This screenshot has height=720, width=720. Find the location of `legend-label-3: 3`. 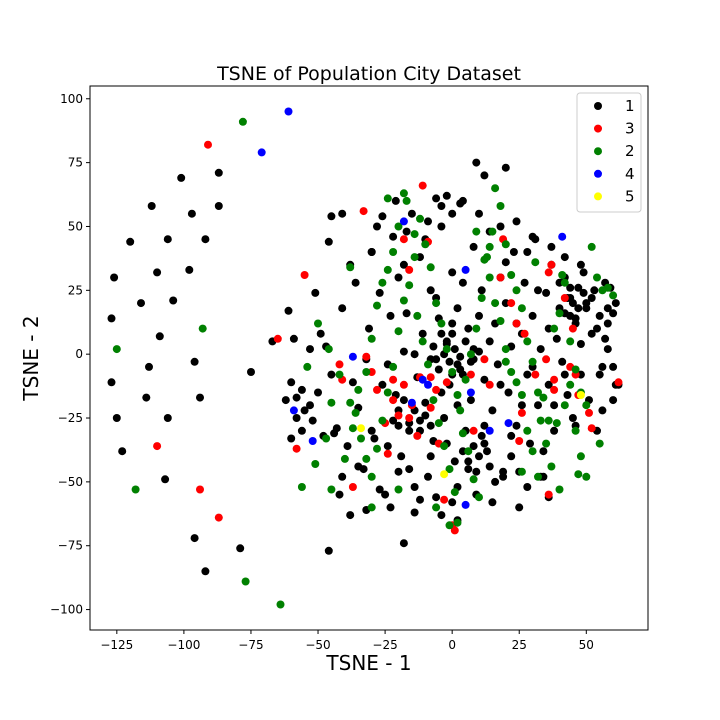

legend-label-3: 3 is located at coordinates (630, 129).